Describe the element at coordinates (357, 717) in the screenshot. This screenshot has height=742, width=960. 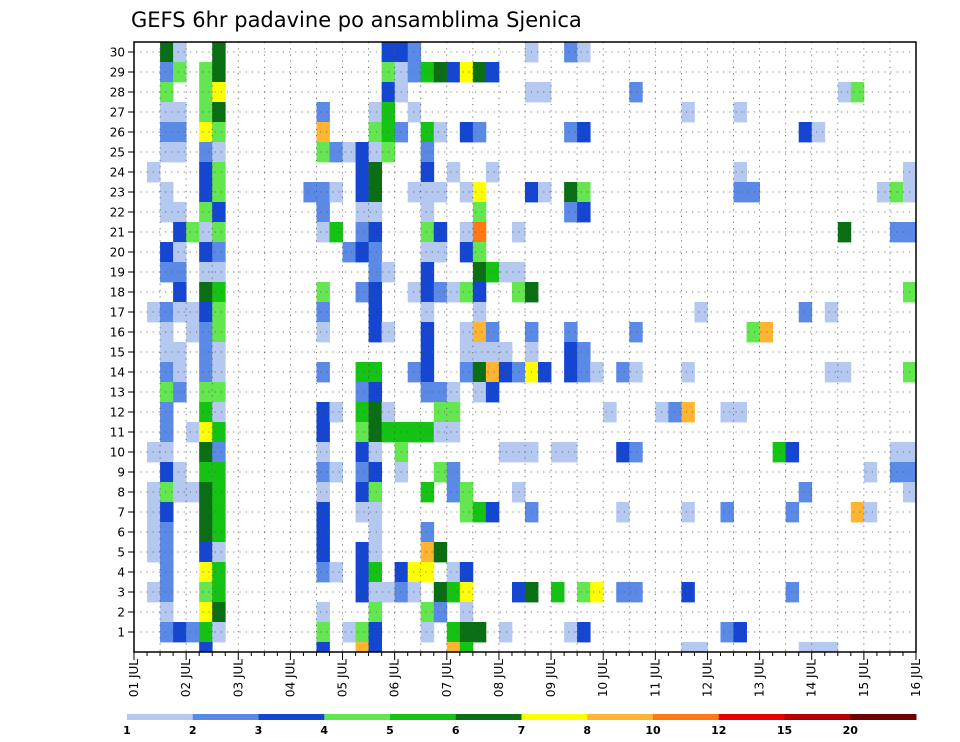
I see `colorbar-swatch` at that location.